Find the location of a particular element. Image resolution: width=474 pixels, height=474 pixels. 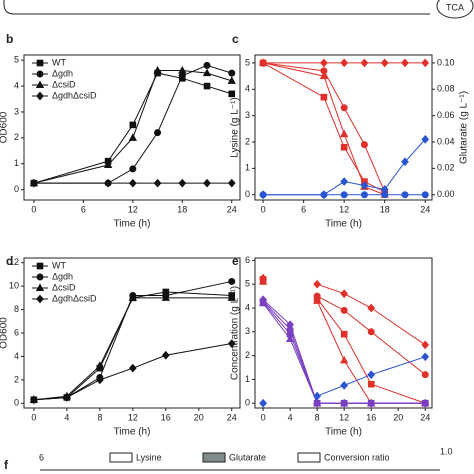

x-tick-label: 4 is located at coordinates (290, 417).